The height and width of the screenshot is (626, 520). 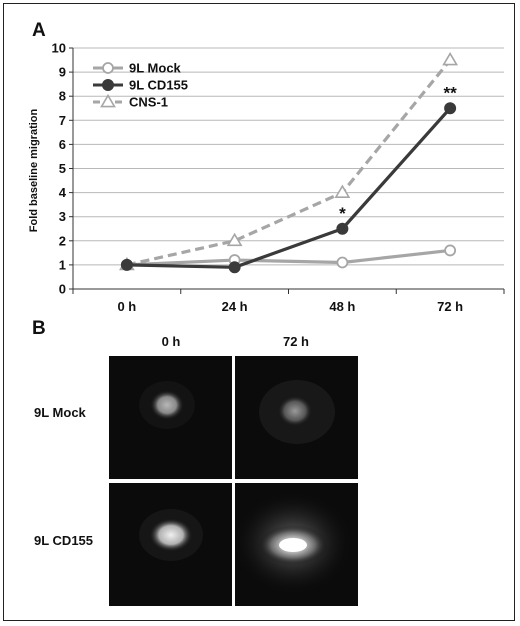 What do you see at coordinates (59, 48) in the screenshot?
I see `y-tick-label: 10` at bounding box center [59, 48].